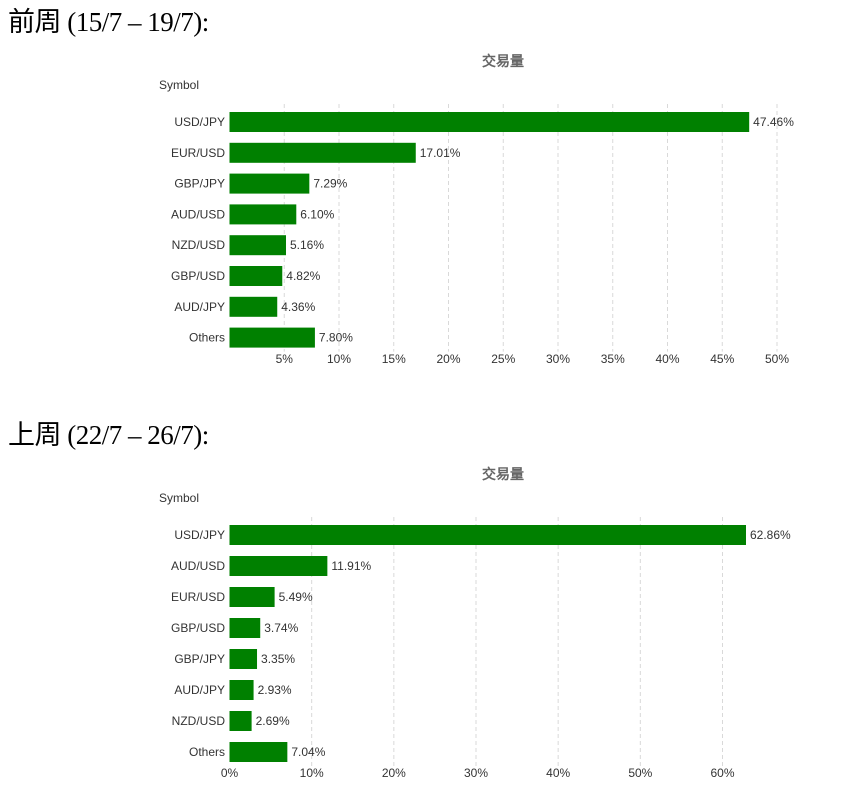  Describe the element at coordinates (285, 359) in the screenshot. I see `x-tick-label: 5%` at that location.